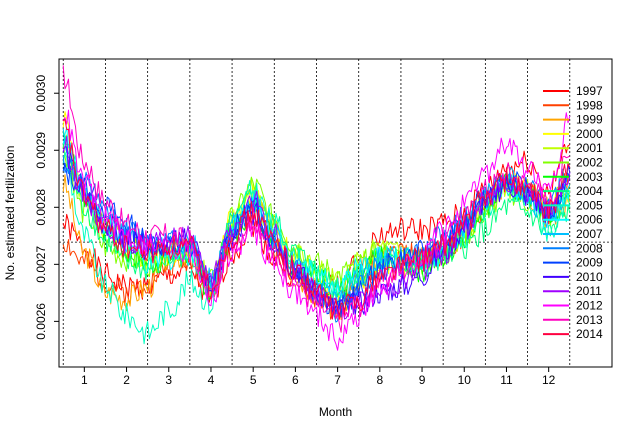 Image resolution: width=640 pixels, height=440 pixels. I want to click on x-tick-label: 10, so click(465, 380).